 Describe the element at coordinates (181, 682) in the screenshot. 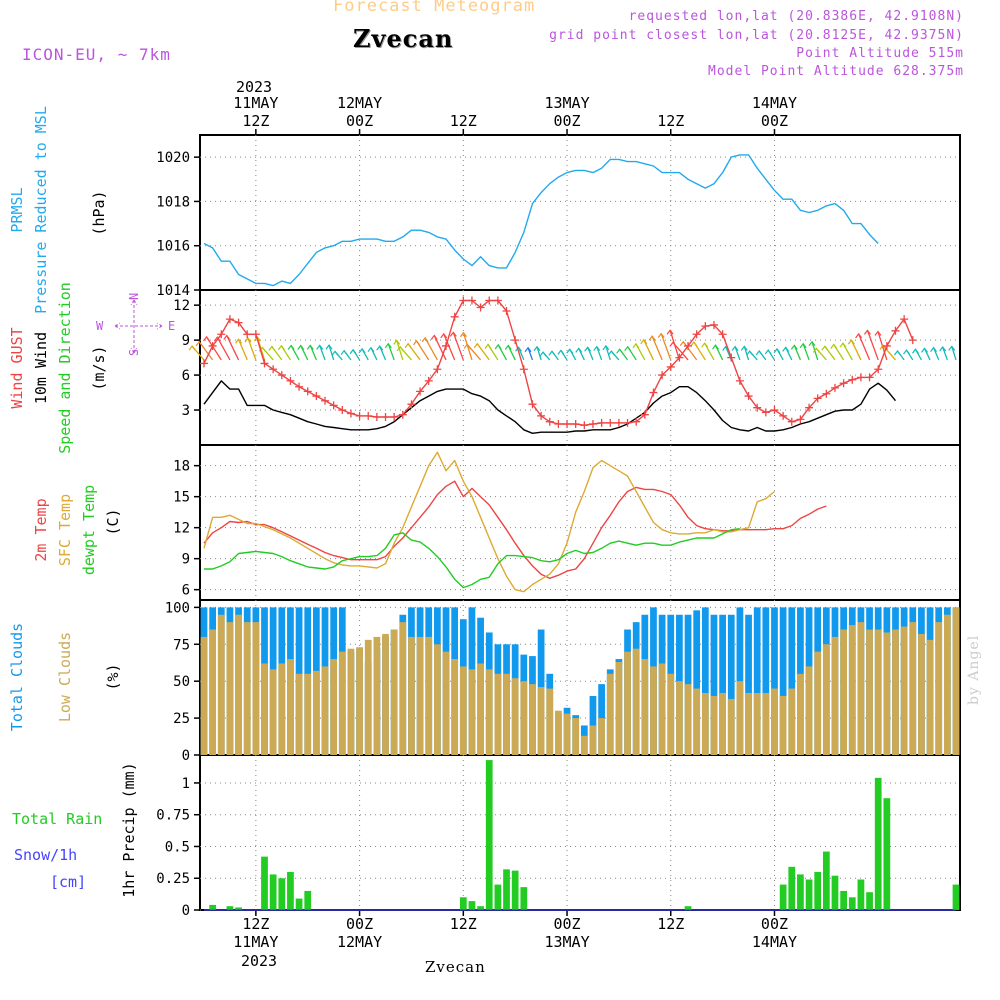

I see `y-tick-label: 50` at that location.